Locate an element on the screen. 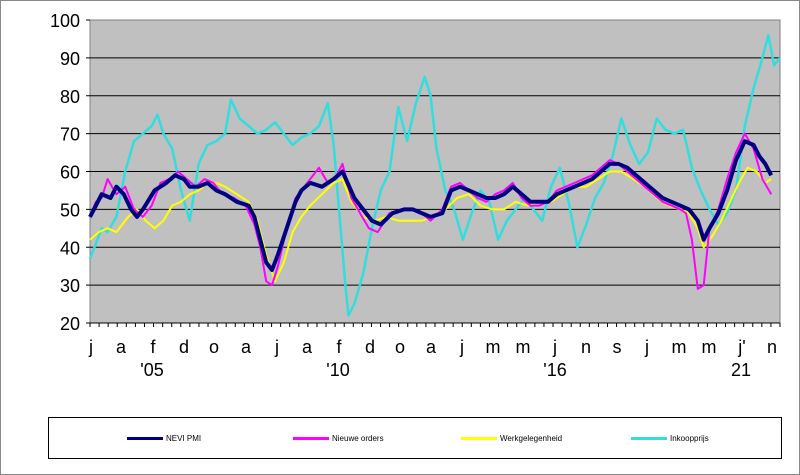 The width and height of the screenshot is (800, 475). y-axis: 20 30 40 50 60 70 80 90 100 is located at coordinates (70, 172).